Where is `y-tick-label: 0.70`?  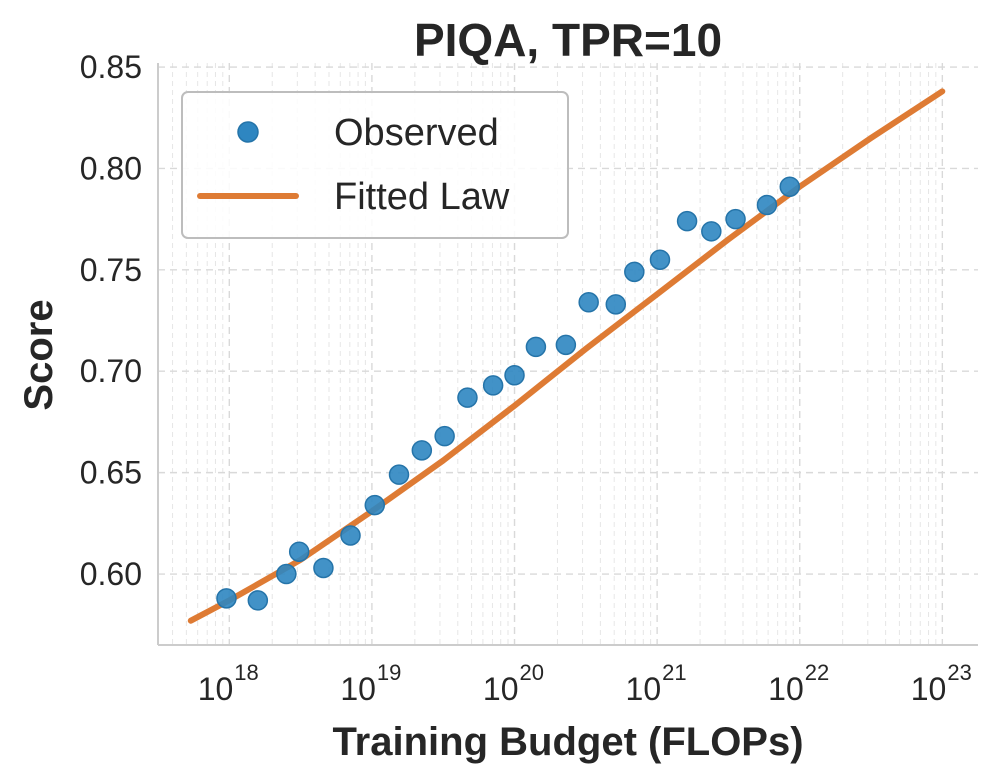 y-tick-label: 0.70 is located at coordinates (111, 371).